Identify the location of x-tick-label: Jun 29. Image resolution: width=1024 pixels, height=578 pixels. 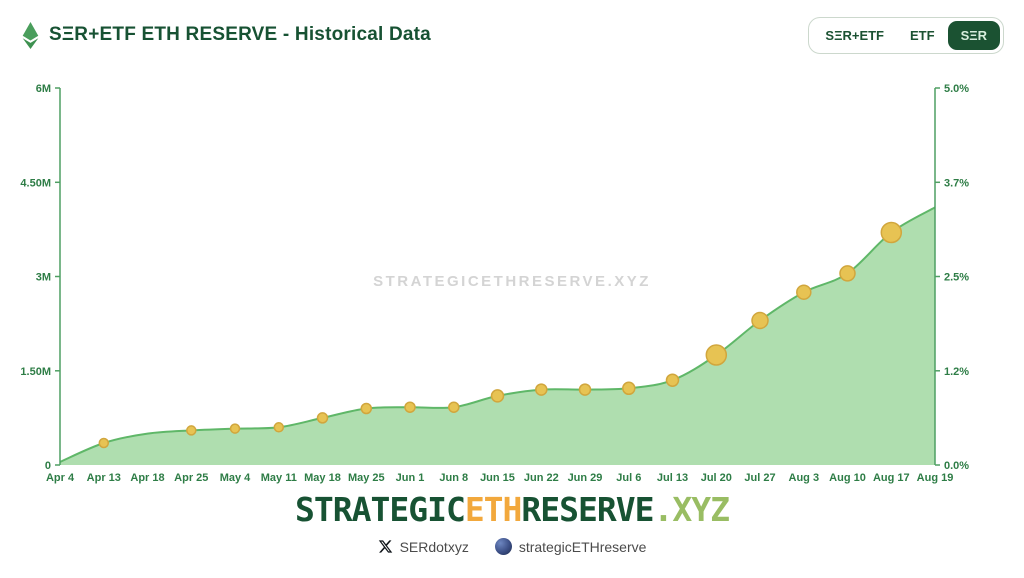
(585, 478).